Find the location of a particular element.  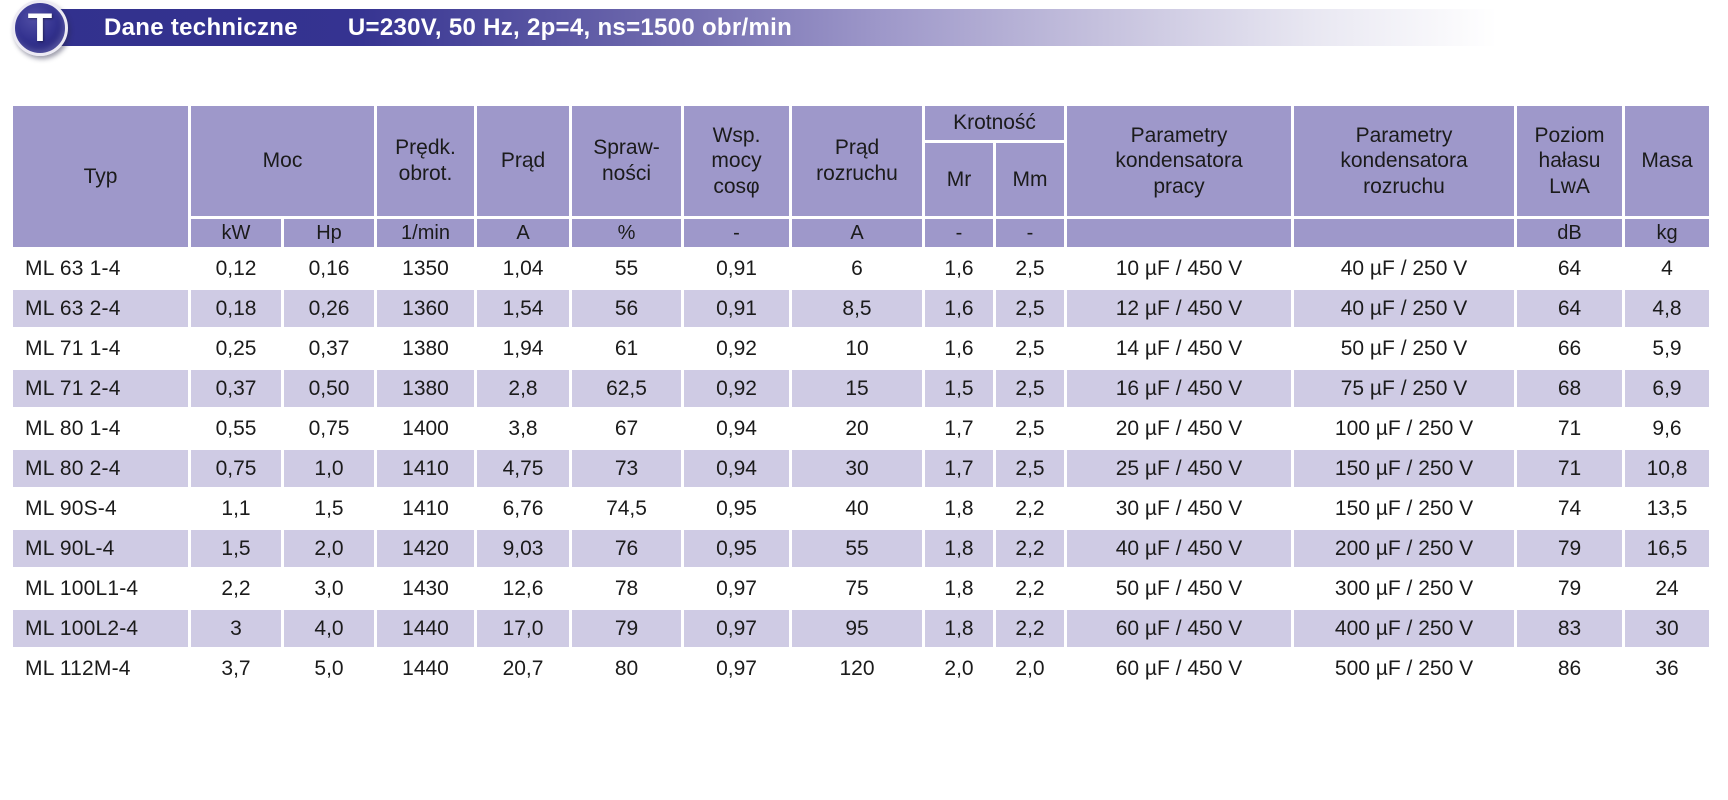

value-cell: 40 µF / 450 V is located at coordinates (1179, 548).